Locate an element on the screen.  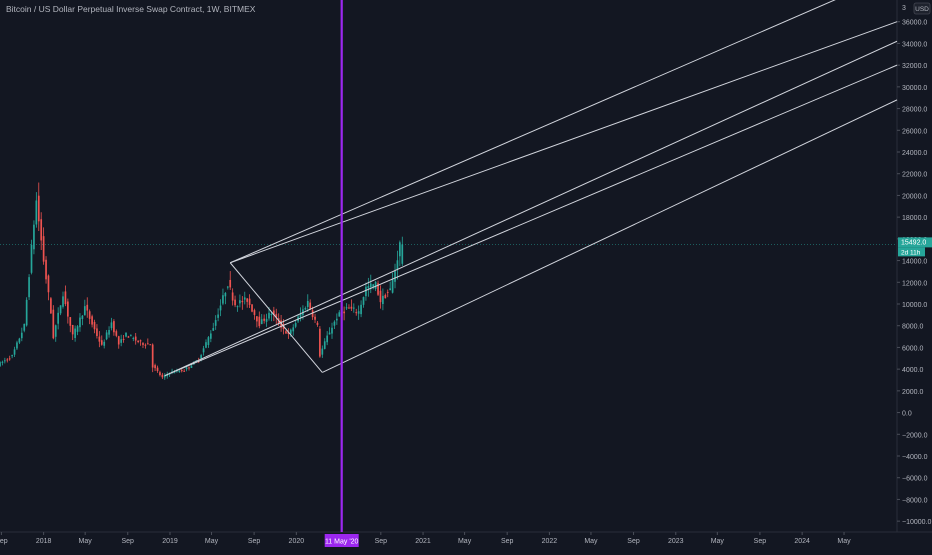
y-tick-label: 22000.0 is located at coordinates (914, 175).